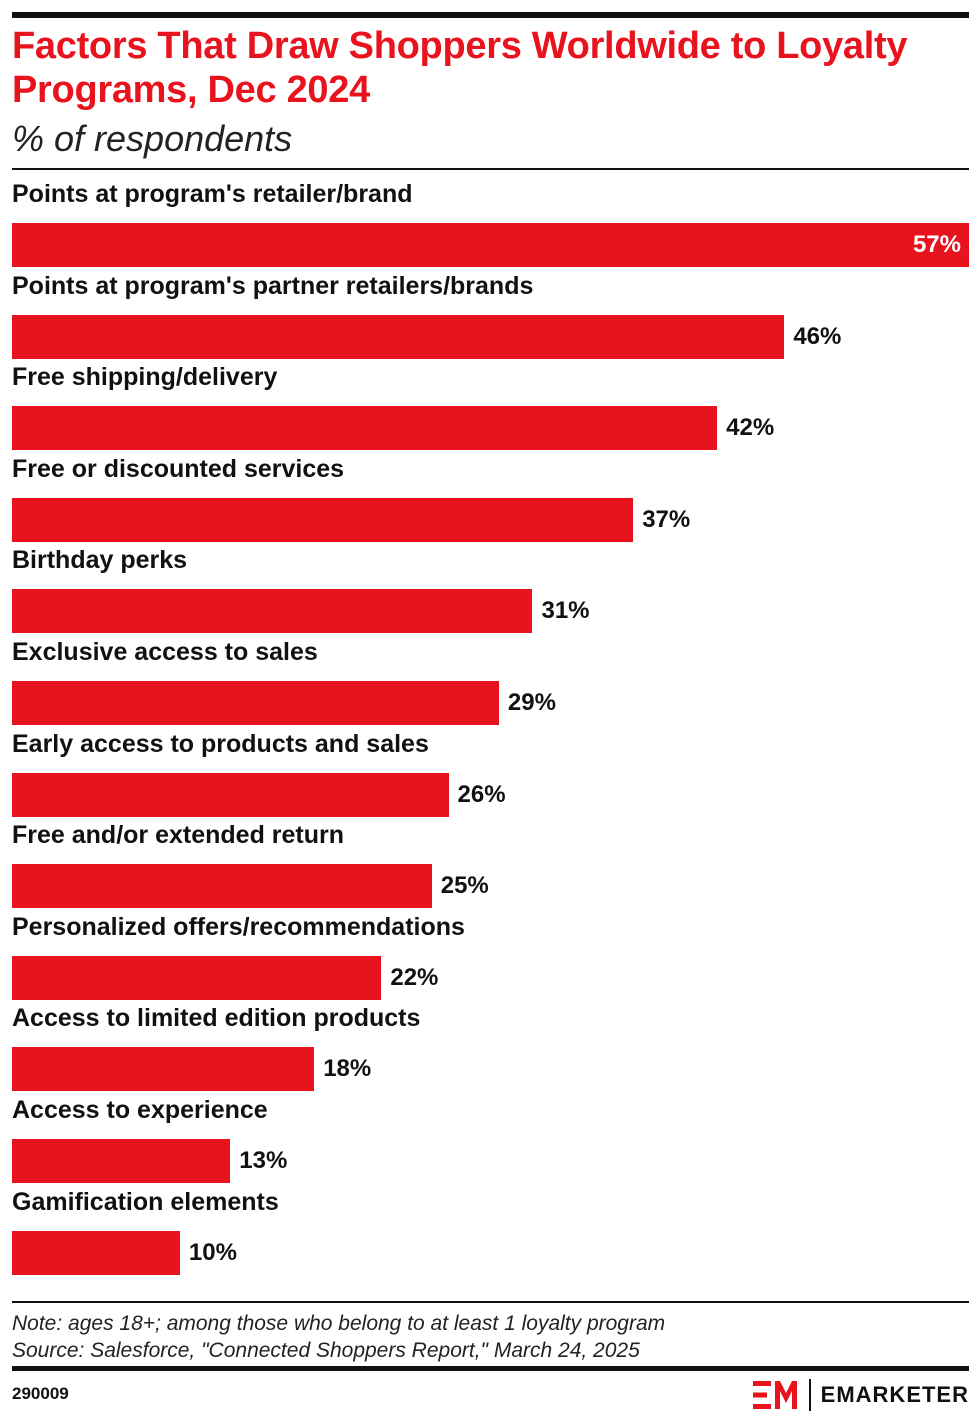 This screenshot has height=1422, width=980. I want to click on value-label: 25%, so click(464, 886).